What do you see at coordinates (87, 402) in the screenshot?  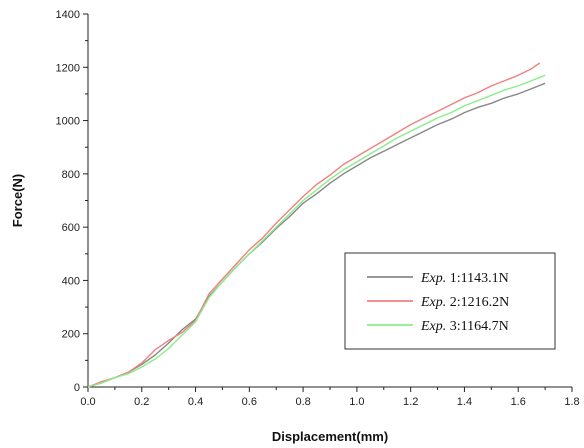 I see `x-tick-label: 0.0` at bounding box center [87, 402].